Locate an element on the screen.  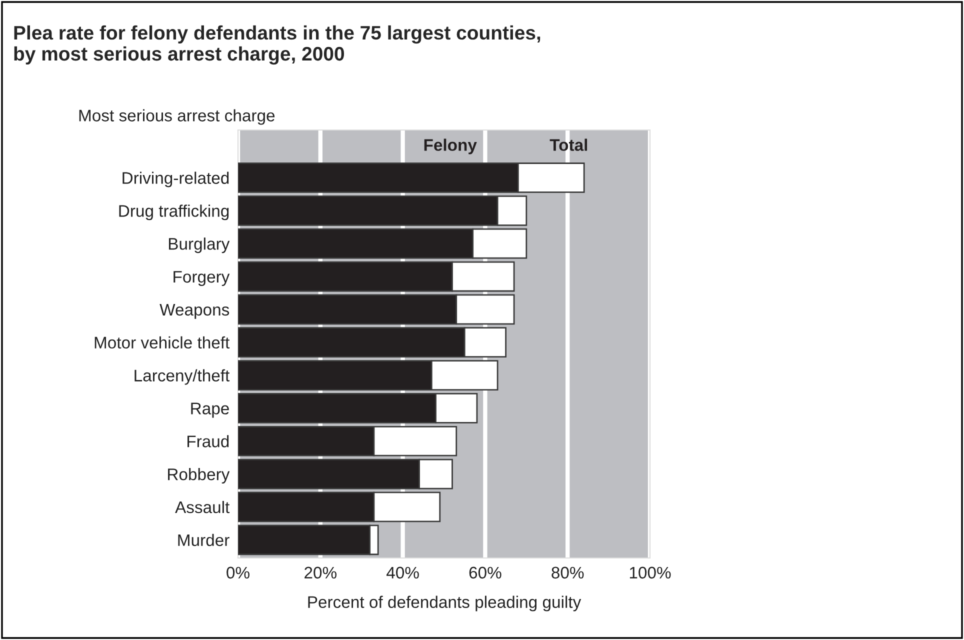
y-tick-label: Burglary is located at coordinates (199, 246).